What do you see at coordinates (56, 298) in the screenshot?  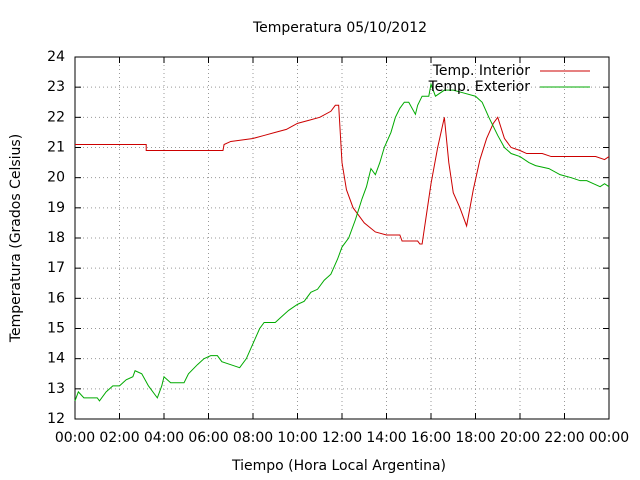 I see `y-tick-label: 16` at bounding box center [56, 298].